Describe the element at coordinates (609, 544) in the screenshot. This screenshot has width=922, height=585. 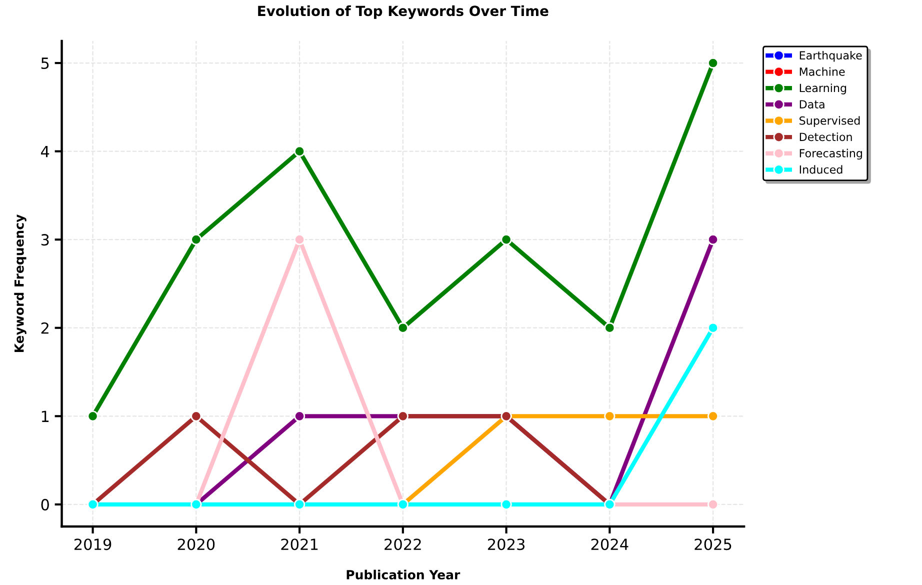
I see `x-tick-label: 2024` at that location.